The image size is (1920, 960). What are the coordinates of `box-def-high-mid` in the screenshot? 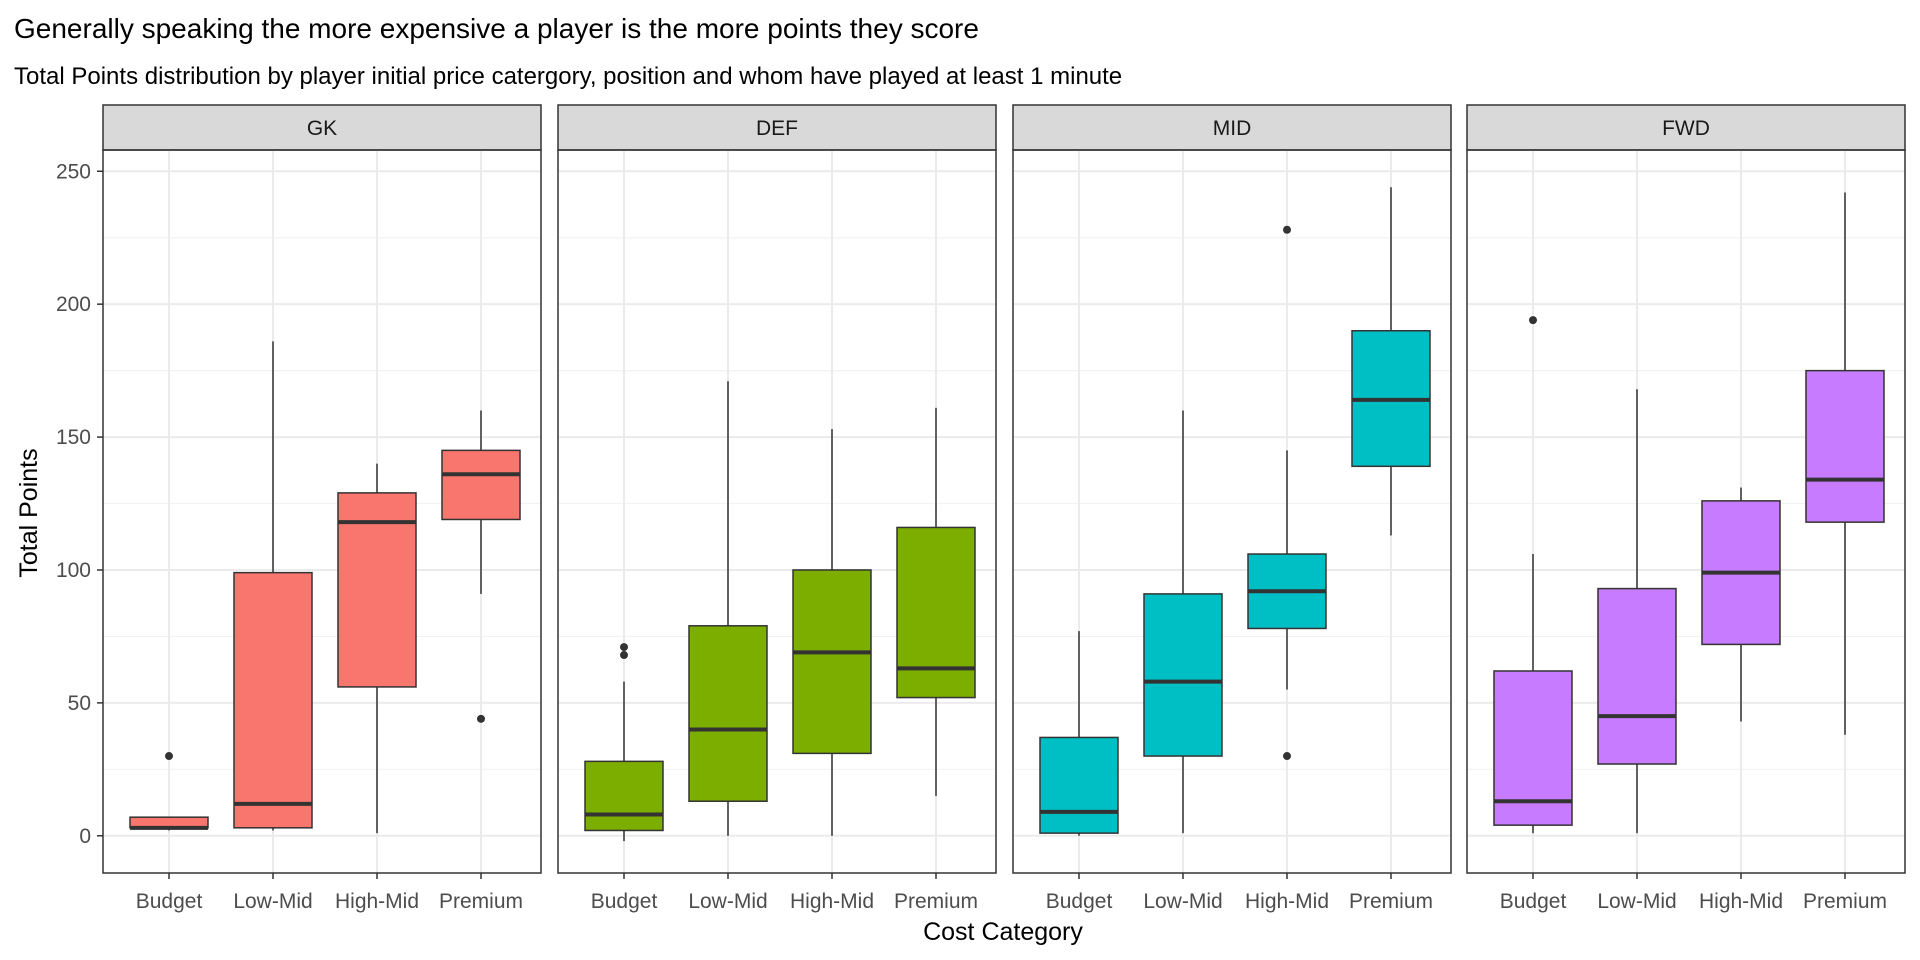 It's located at (832, 632).